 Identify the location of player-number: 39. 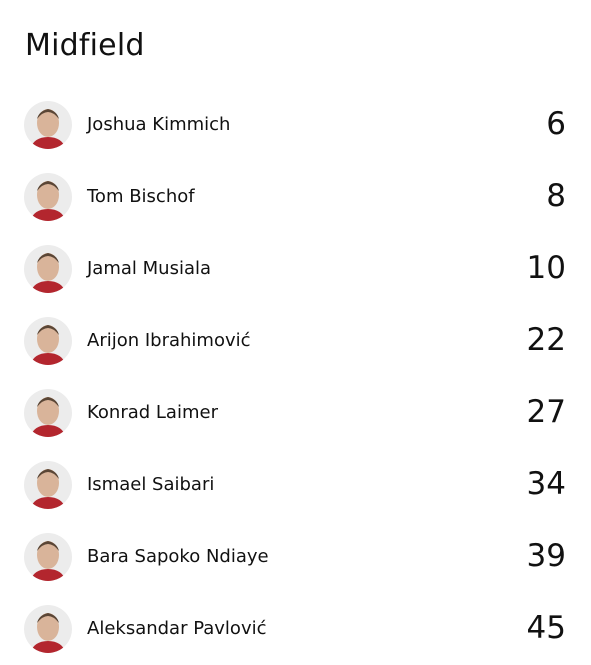
(546, 556).